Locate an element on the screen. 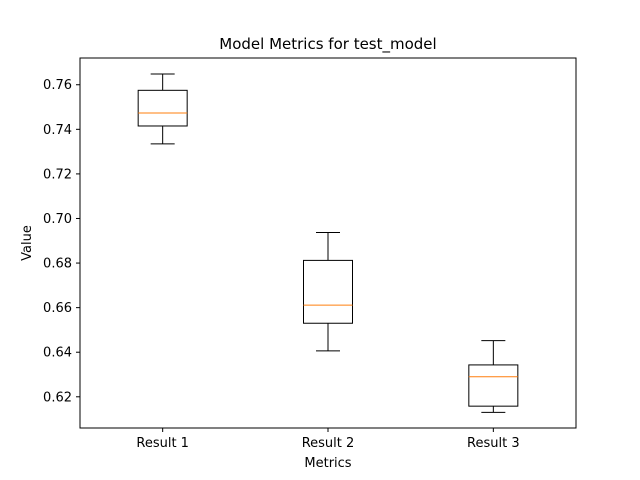 The width and height of the screenshot is (640, 480). y-tick-label: 0.68 is located at coordinates (57, 264).